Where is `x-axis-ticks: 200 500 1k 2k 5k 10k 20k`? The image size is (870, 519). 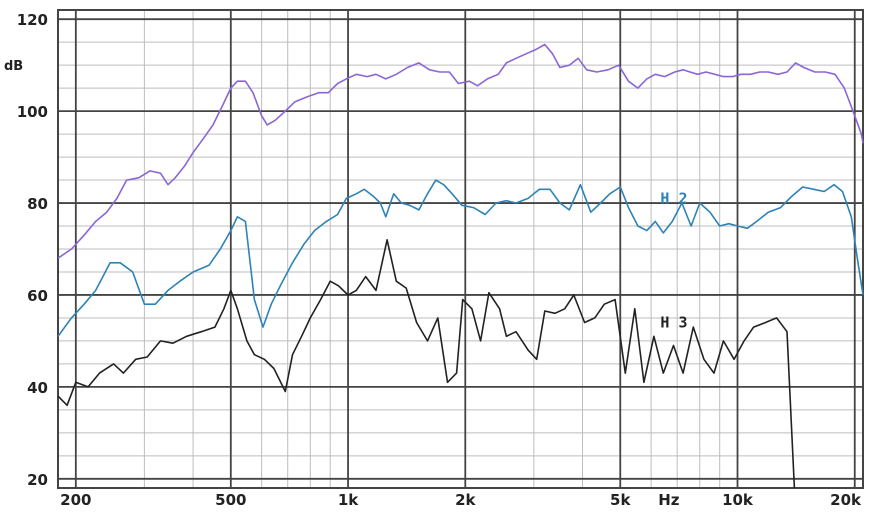
x-axis-ticks: 200 500 1k 2k 5k 10k 20k is located at coordinates (461, 500).